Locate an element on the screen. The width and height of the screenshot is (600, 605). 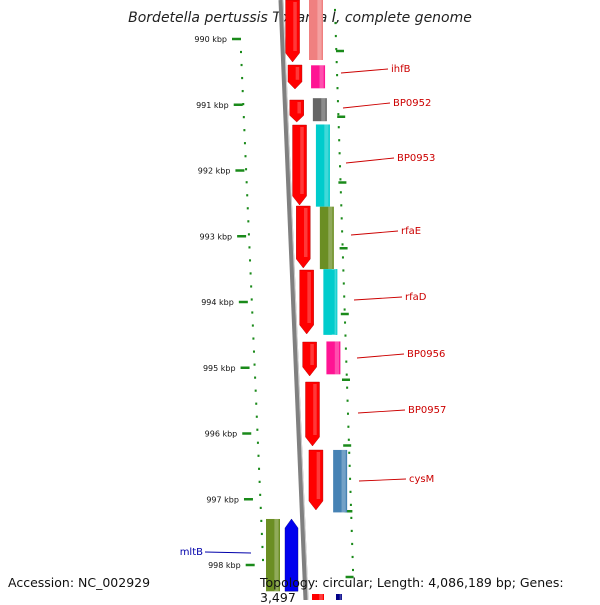
leader-line-BP0952 is located at coordinates (366, 105).